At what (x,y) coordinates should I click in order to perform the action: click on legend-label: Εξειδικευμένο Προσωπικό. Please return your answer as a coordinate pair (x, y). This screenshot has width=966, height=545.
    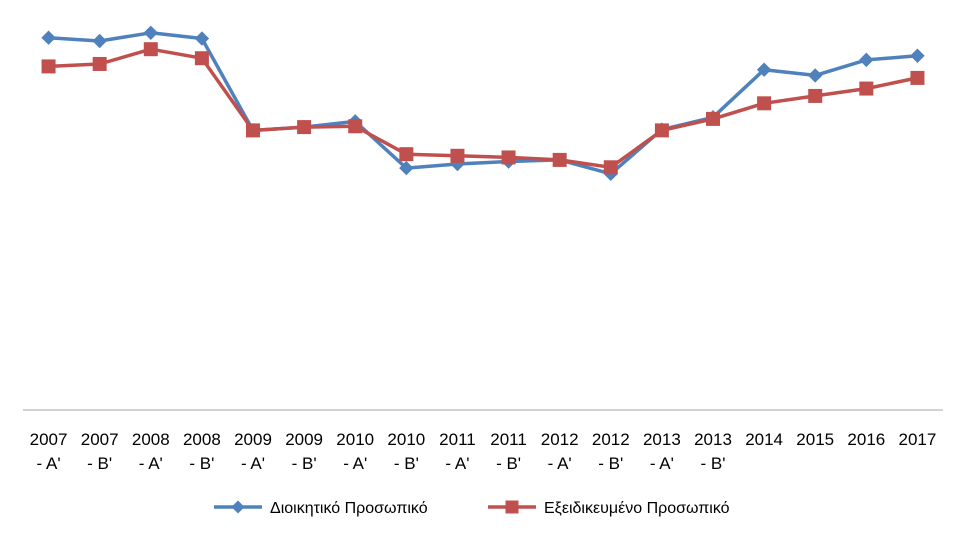
    Looking at the image, I should click on (637, 508).